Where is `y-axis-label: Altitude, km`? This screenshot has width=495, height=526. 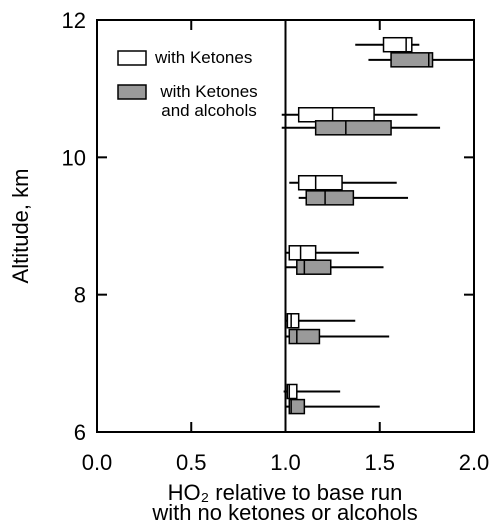
y-axis-label: Altitude, km is located at coordinates (20, 226).